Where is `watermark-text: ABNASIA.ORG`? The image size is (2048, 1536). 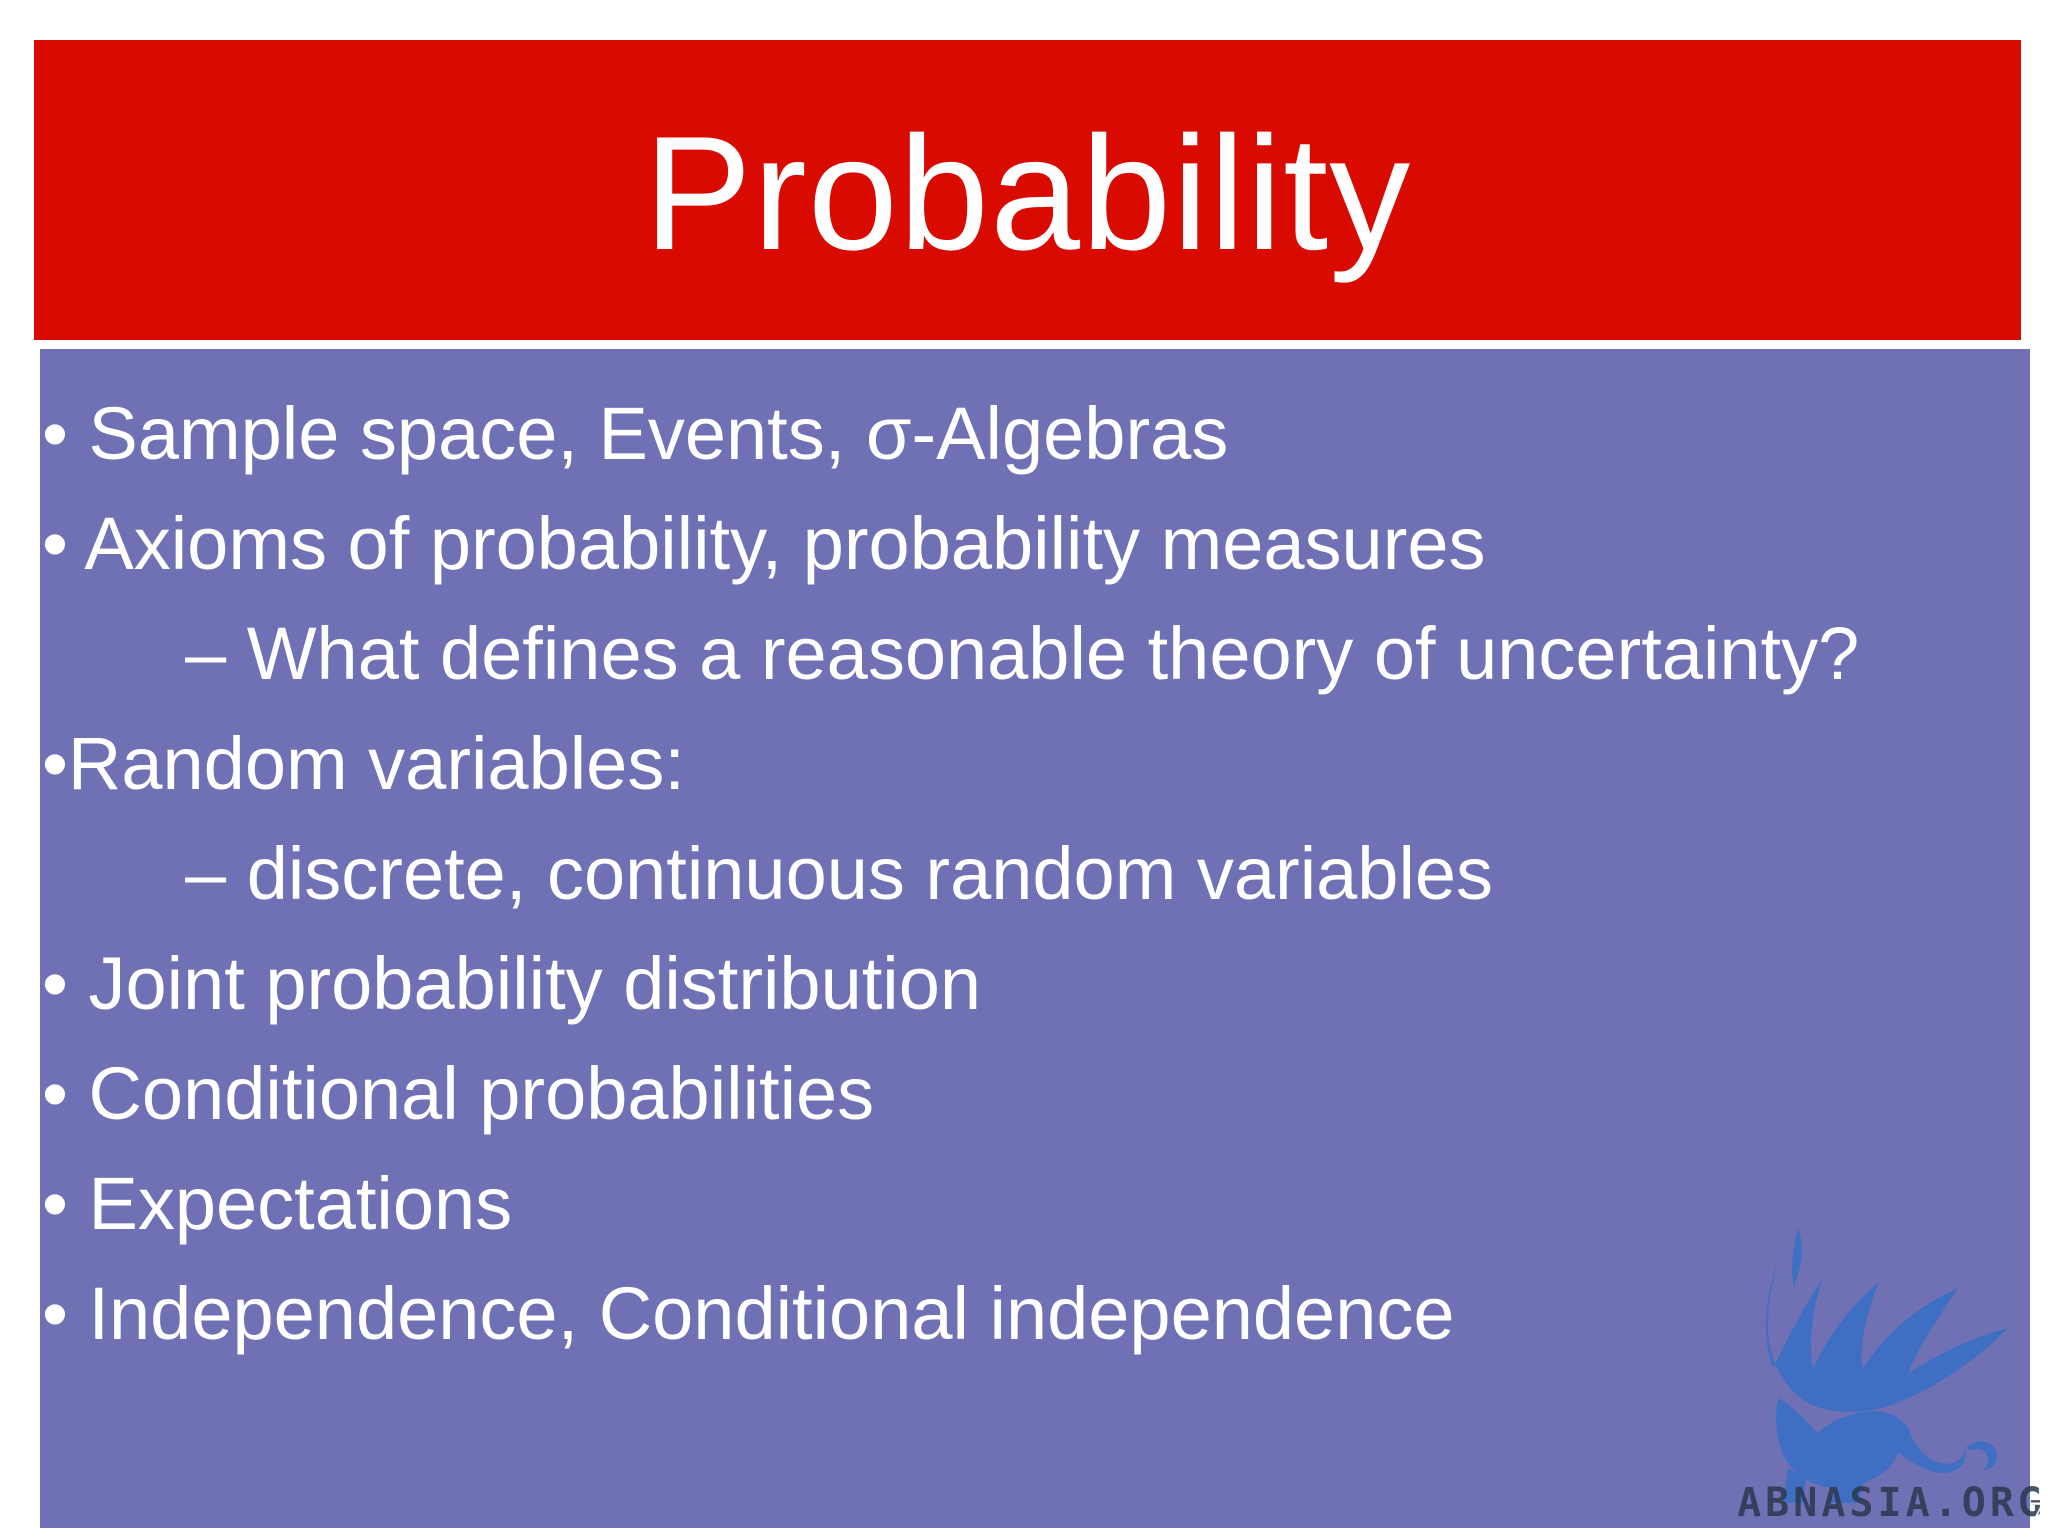 watermark-text: ABNASIA.ORG is located at coordinates (1891, 1503).